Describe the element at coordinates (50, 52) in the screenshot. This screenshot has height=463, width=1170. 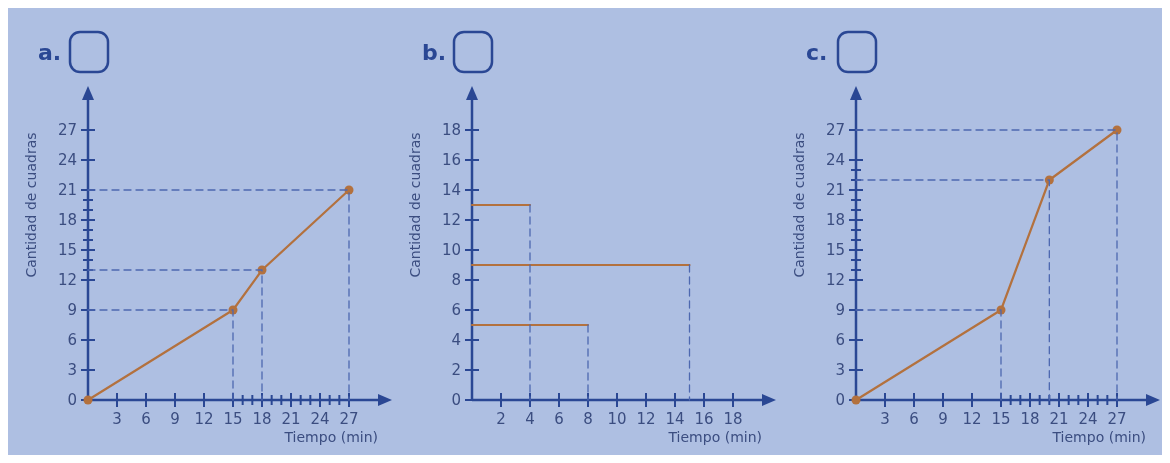
I see `chart-title: a.` at that location.